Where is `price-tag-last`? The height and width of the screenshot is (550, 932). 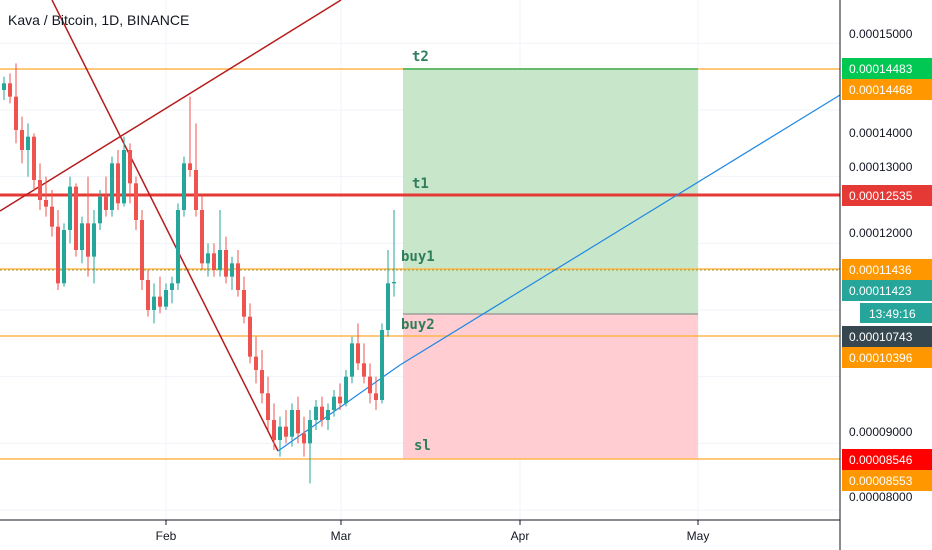 price-tag-last is located at coordinates (887, 290).